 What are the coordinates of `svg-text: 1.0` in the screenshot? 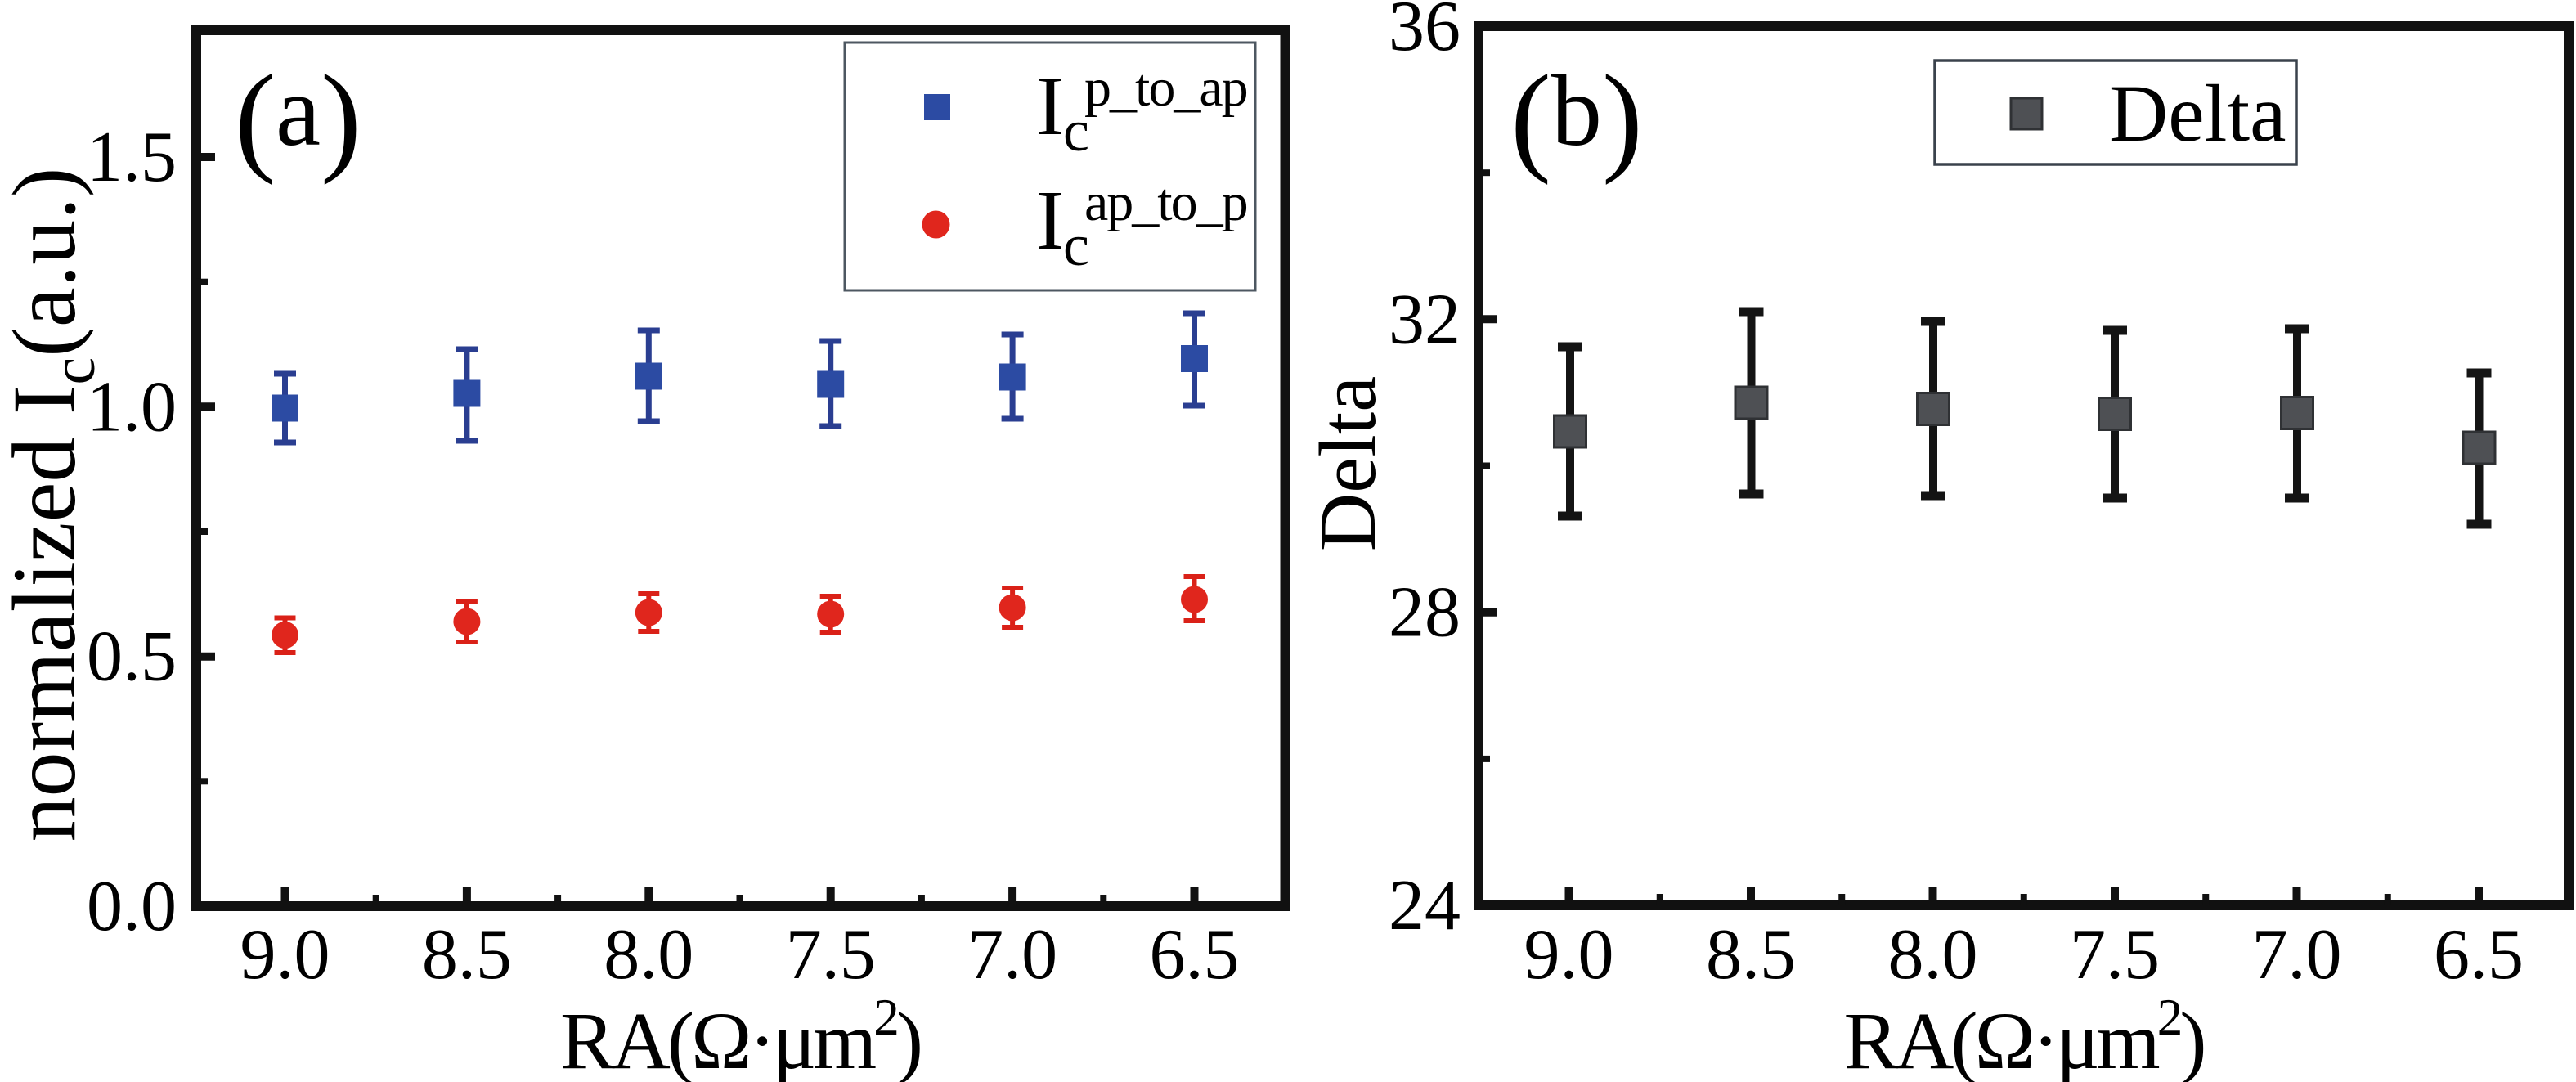 It's located at (132, 407).